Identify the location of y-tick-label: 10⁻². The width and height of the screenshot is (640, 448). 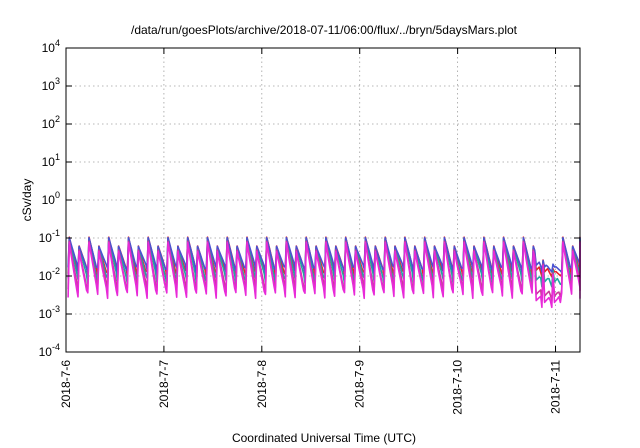
(49, 274).